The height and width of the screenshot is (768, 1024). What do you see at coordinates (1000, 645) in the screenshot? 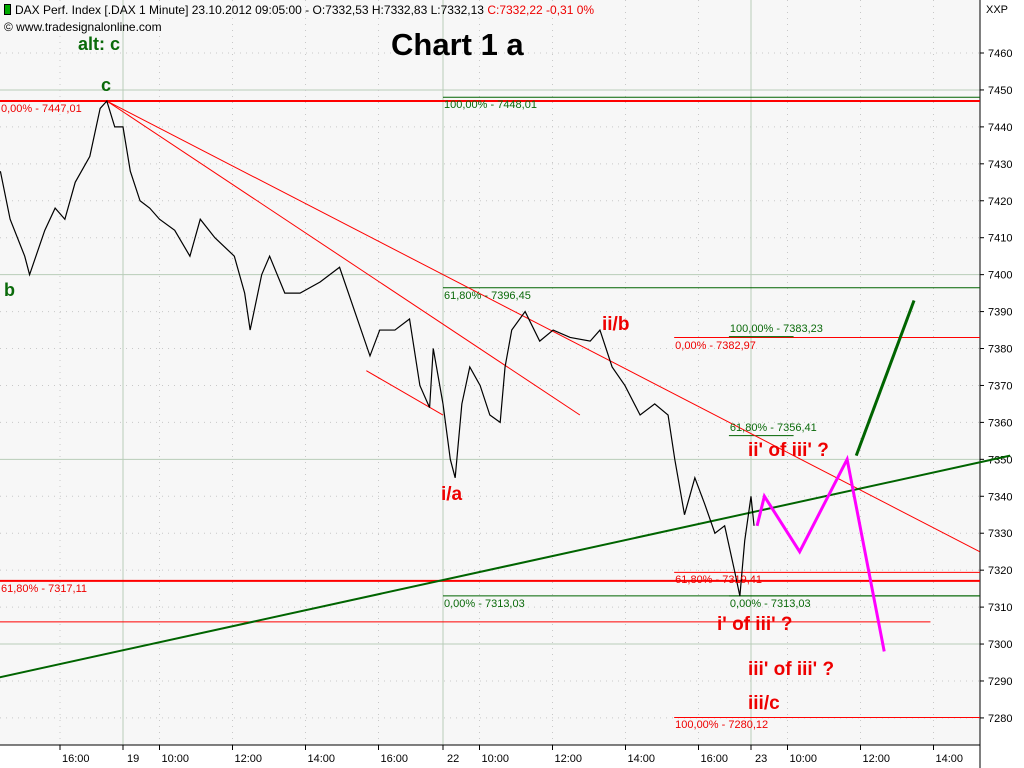
I see `y-tick-label: 7300` at bounding box center [1000, 645].